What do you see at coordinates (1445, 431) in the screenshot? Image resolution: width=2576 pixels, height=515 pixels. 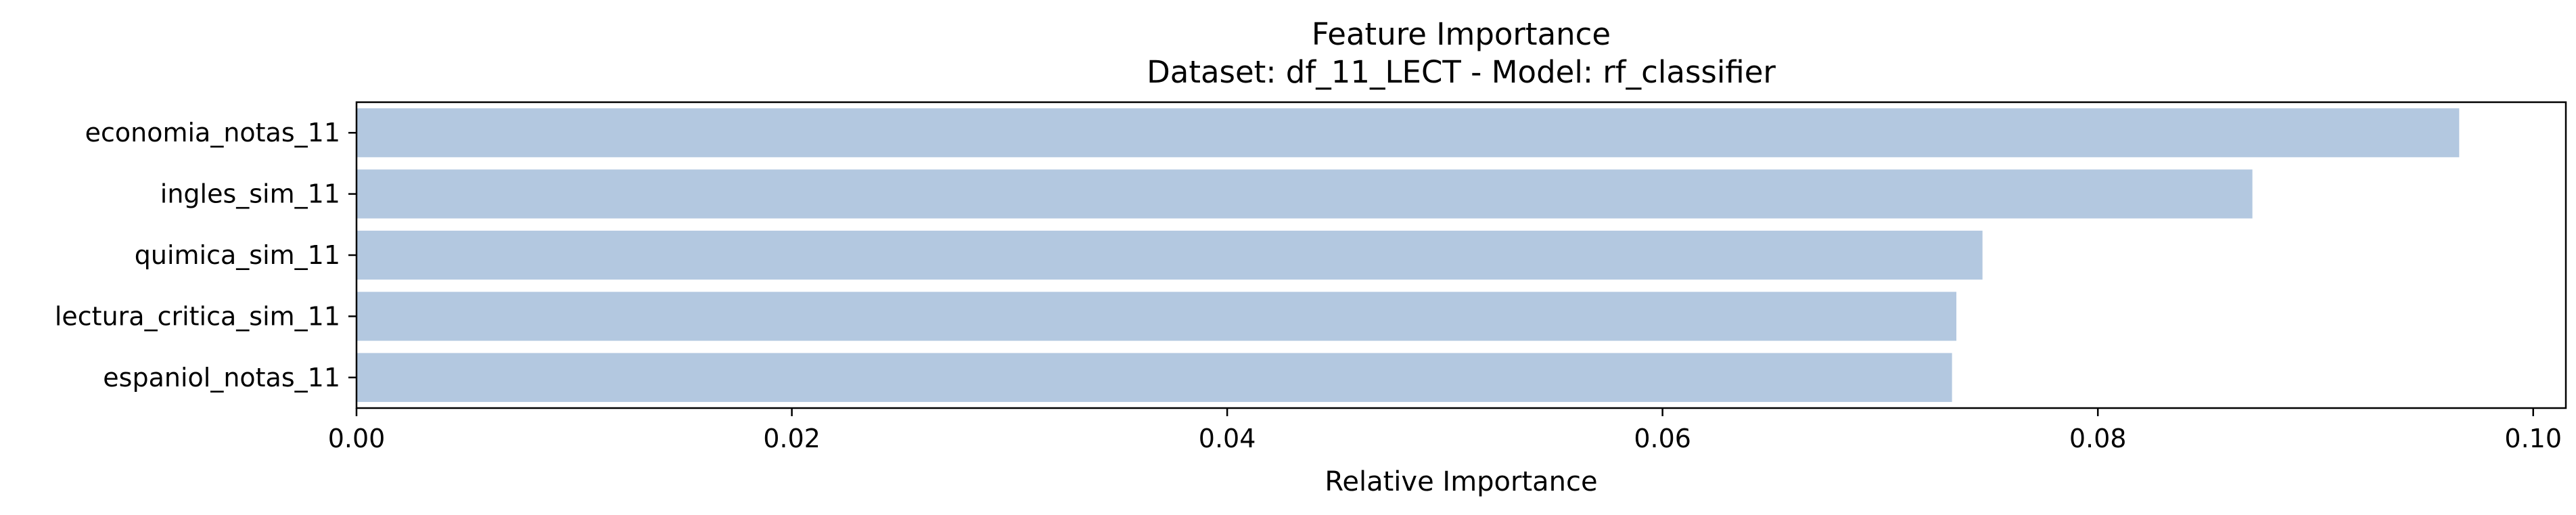 I see `x-axis: 0.00 0.02 0.04 0.06 0.08 0.10` at bounding box center [1445, 431].